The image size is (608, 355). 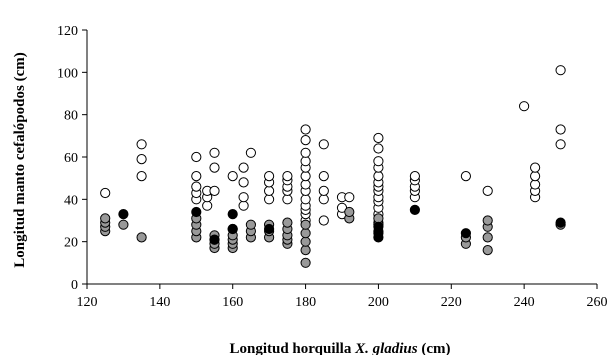 What do you see at coordinates (67, 31) in the screenshot?
I see `y-tick-label: 120` at bounding box center [67, 31].